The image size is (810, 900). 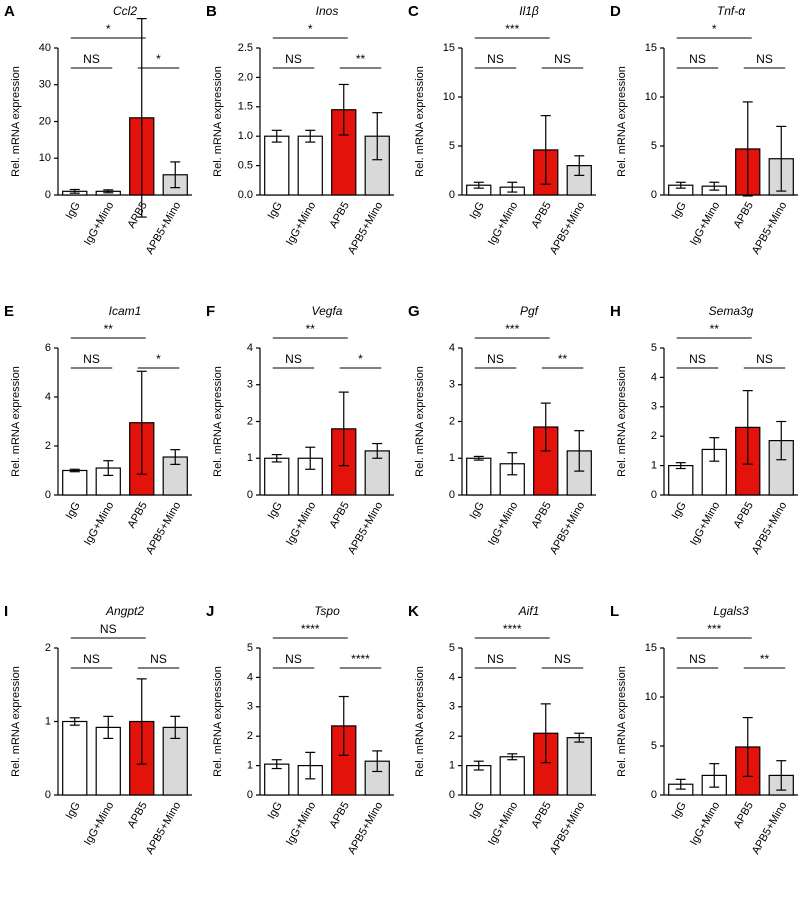 I want to click on panel-title: Angpt2, so click(x=124, y=611).